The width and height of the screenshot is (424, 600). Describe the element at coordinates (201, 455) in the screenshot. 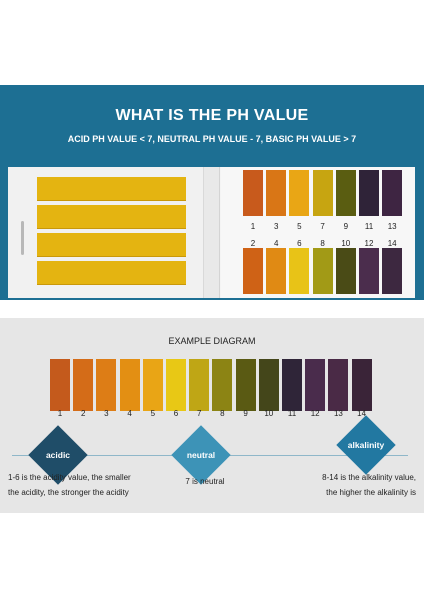

I see `neutral-label: neutral` at that location.